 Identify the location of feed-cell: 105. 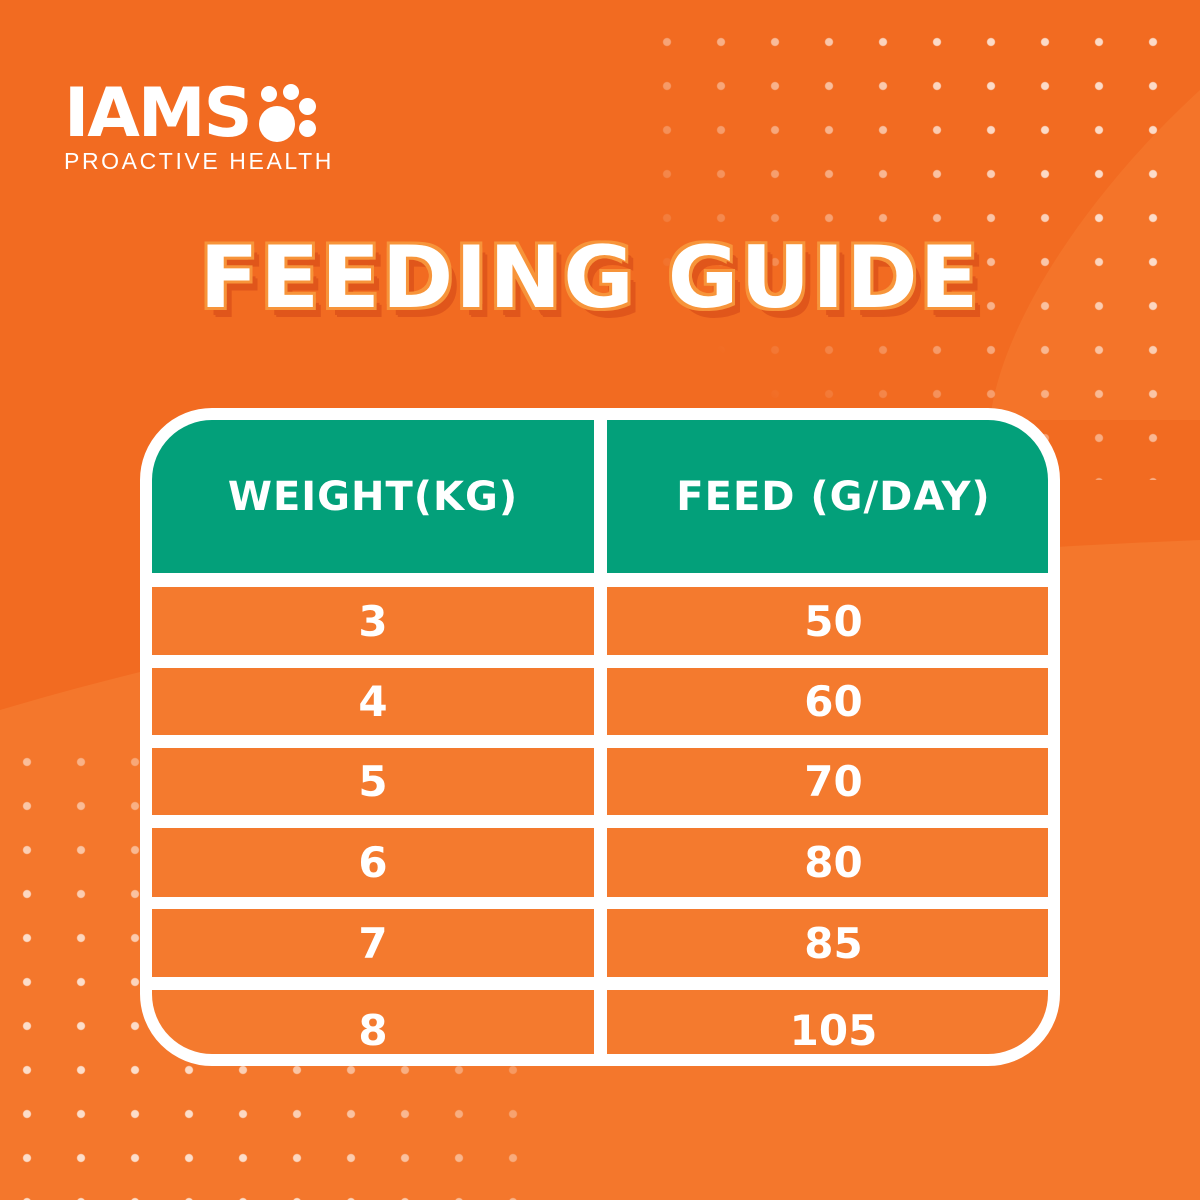
(827, 1022).